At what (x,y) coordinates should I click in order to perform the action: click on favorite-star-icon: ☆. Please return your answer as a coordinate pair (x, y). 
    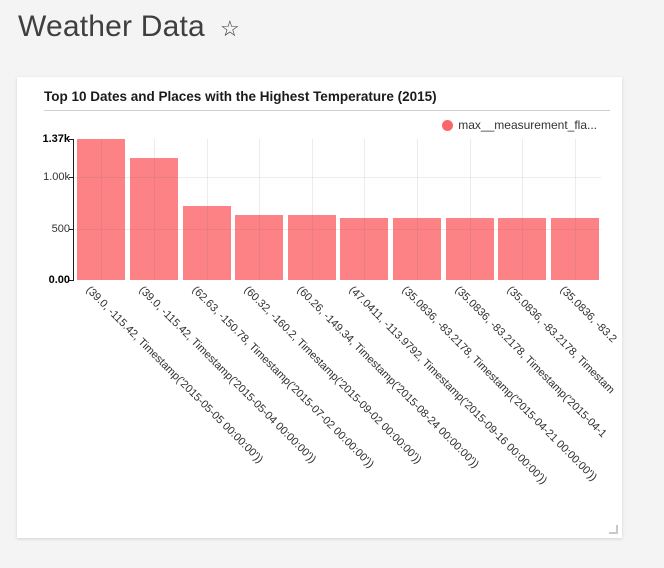
    Looking at the image, I should click on (229, 28).